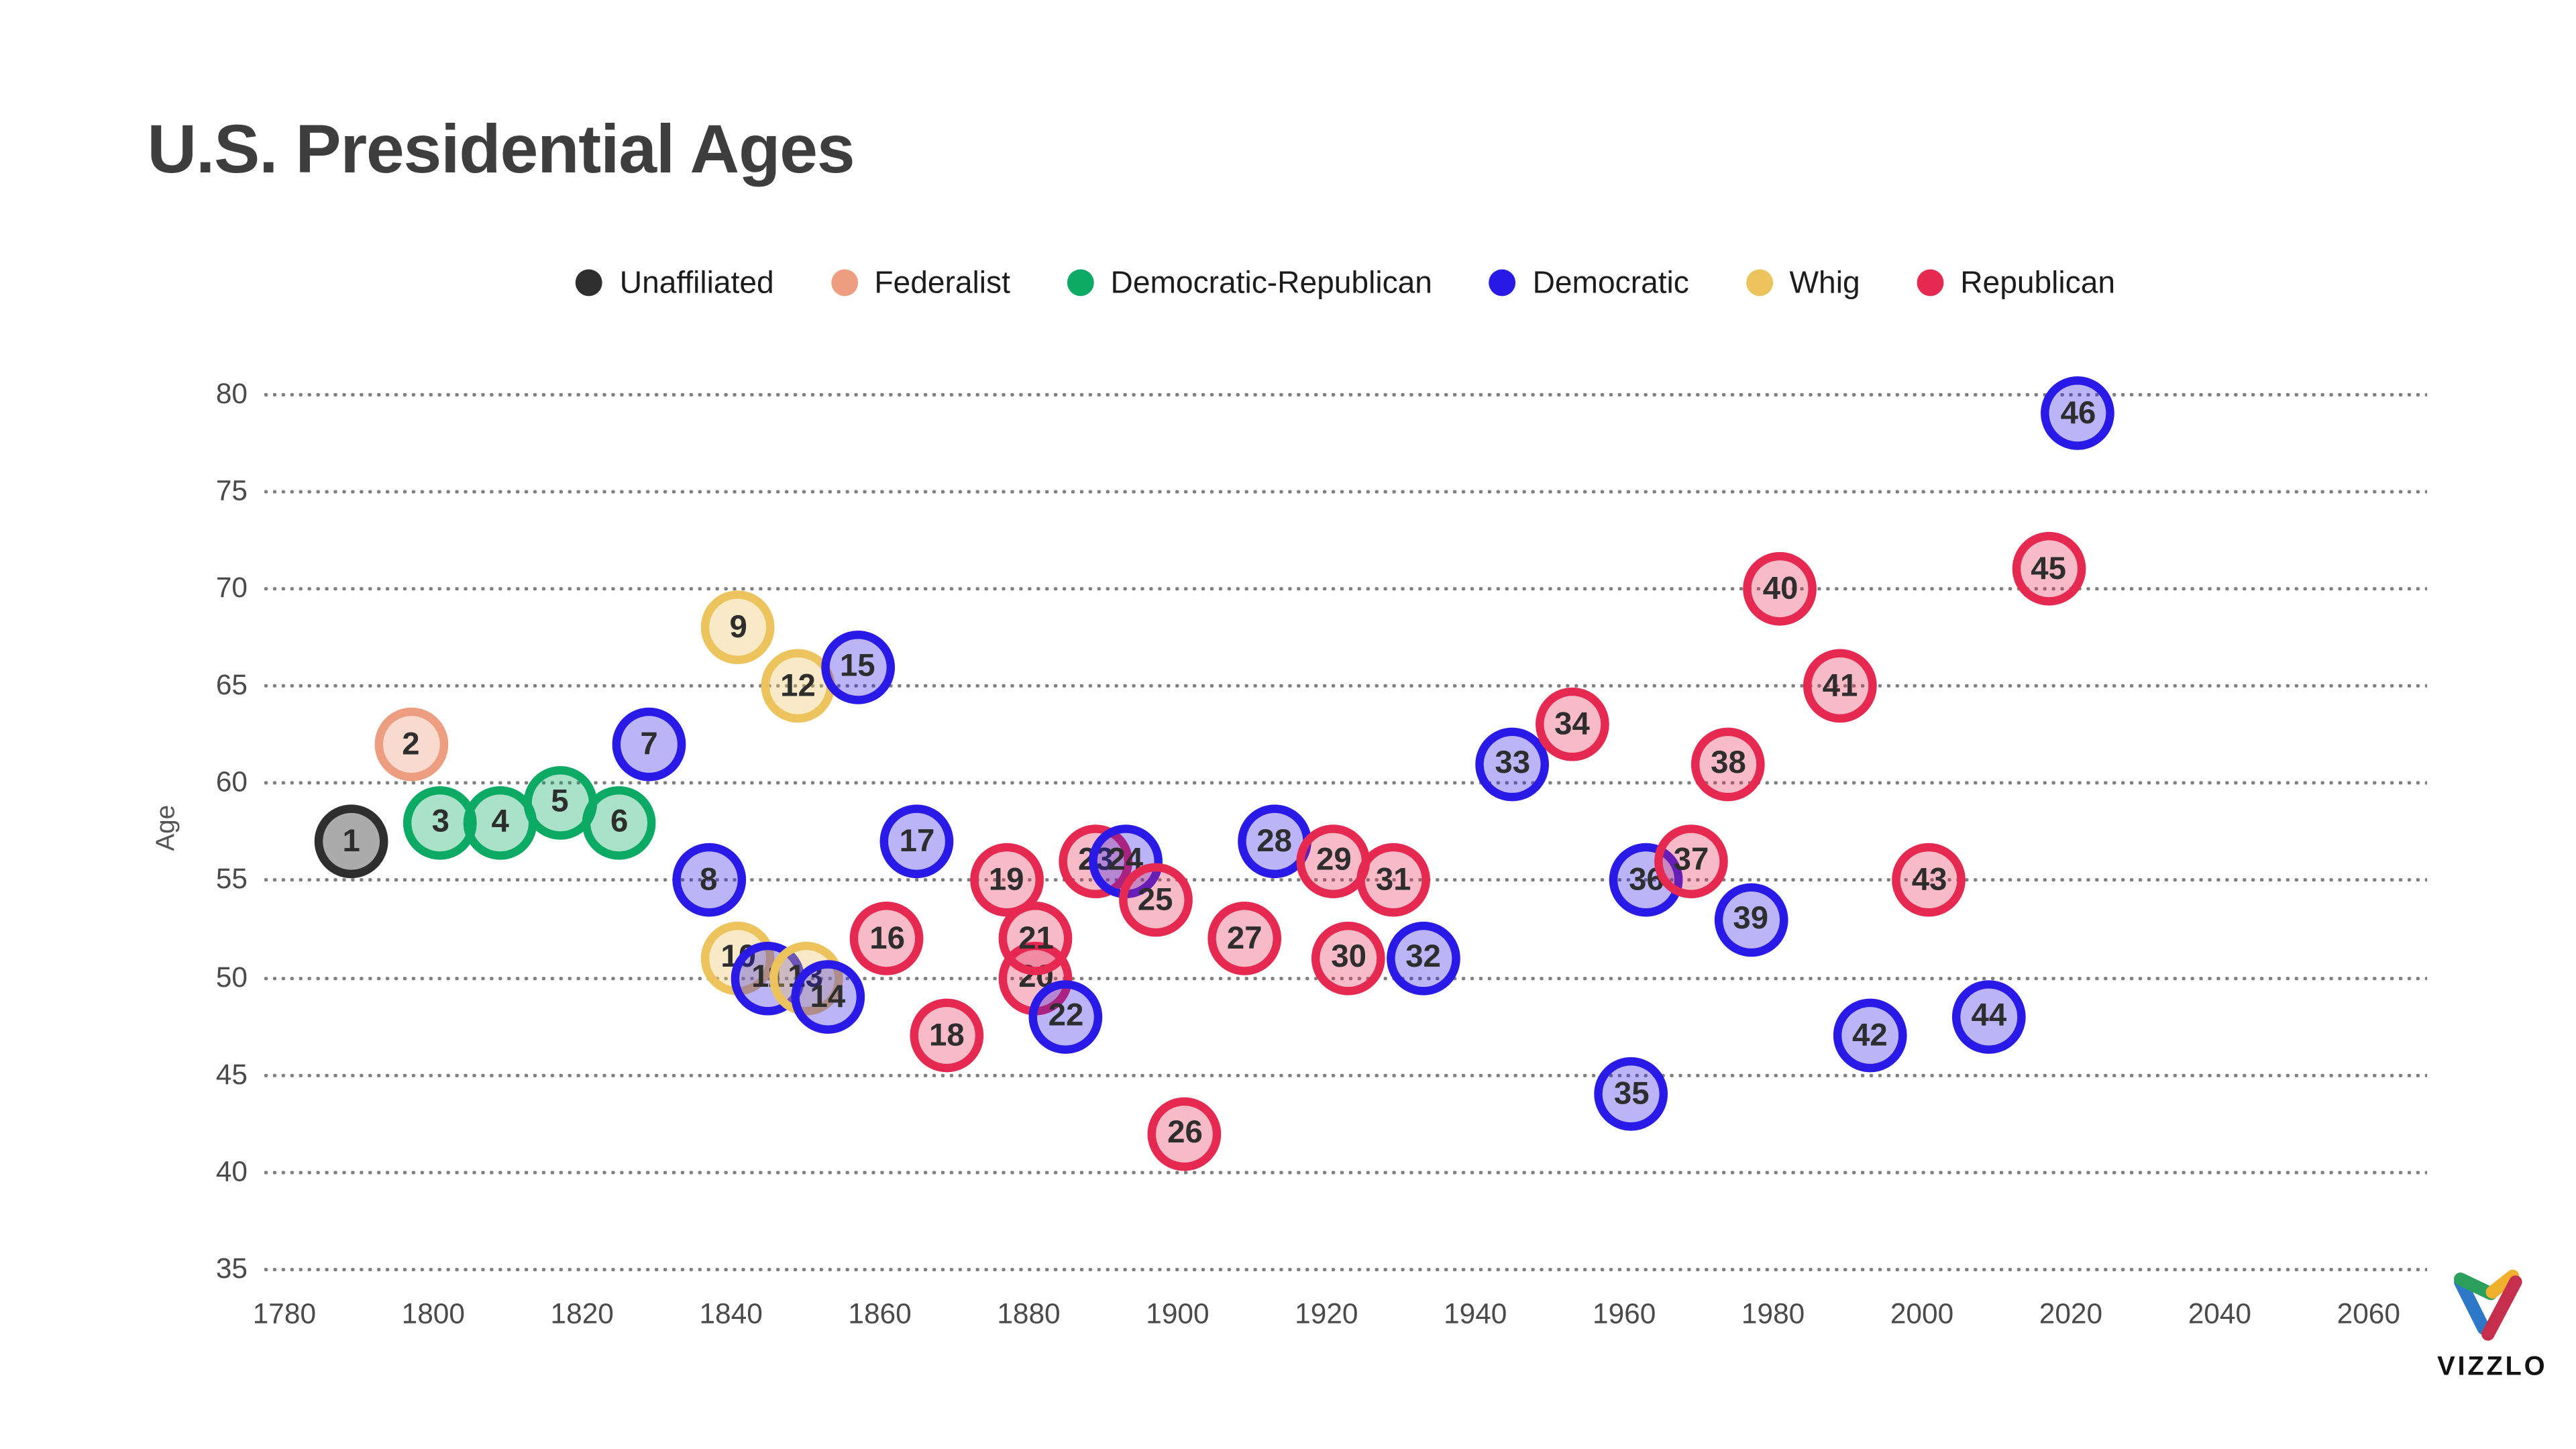  I want to click on x-tick-label-1880: 1880, so click(1029, 1313).